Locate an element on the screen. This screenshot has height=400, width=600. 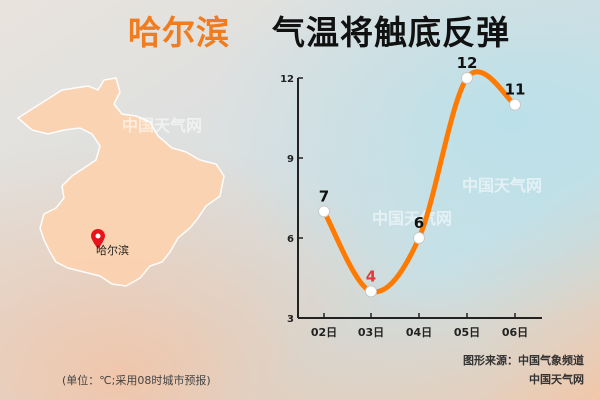
x-tick-label: 06日 is located at coordinates (515, 332).